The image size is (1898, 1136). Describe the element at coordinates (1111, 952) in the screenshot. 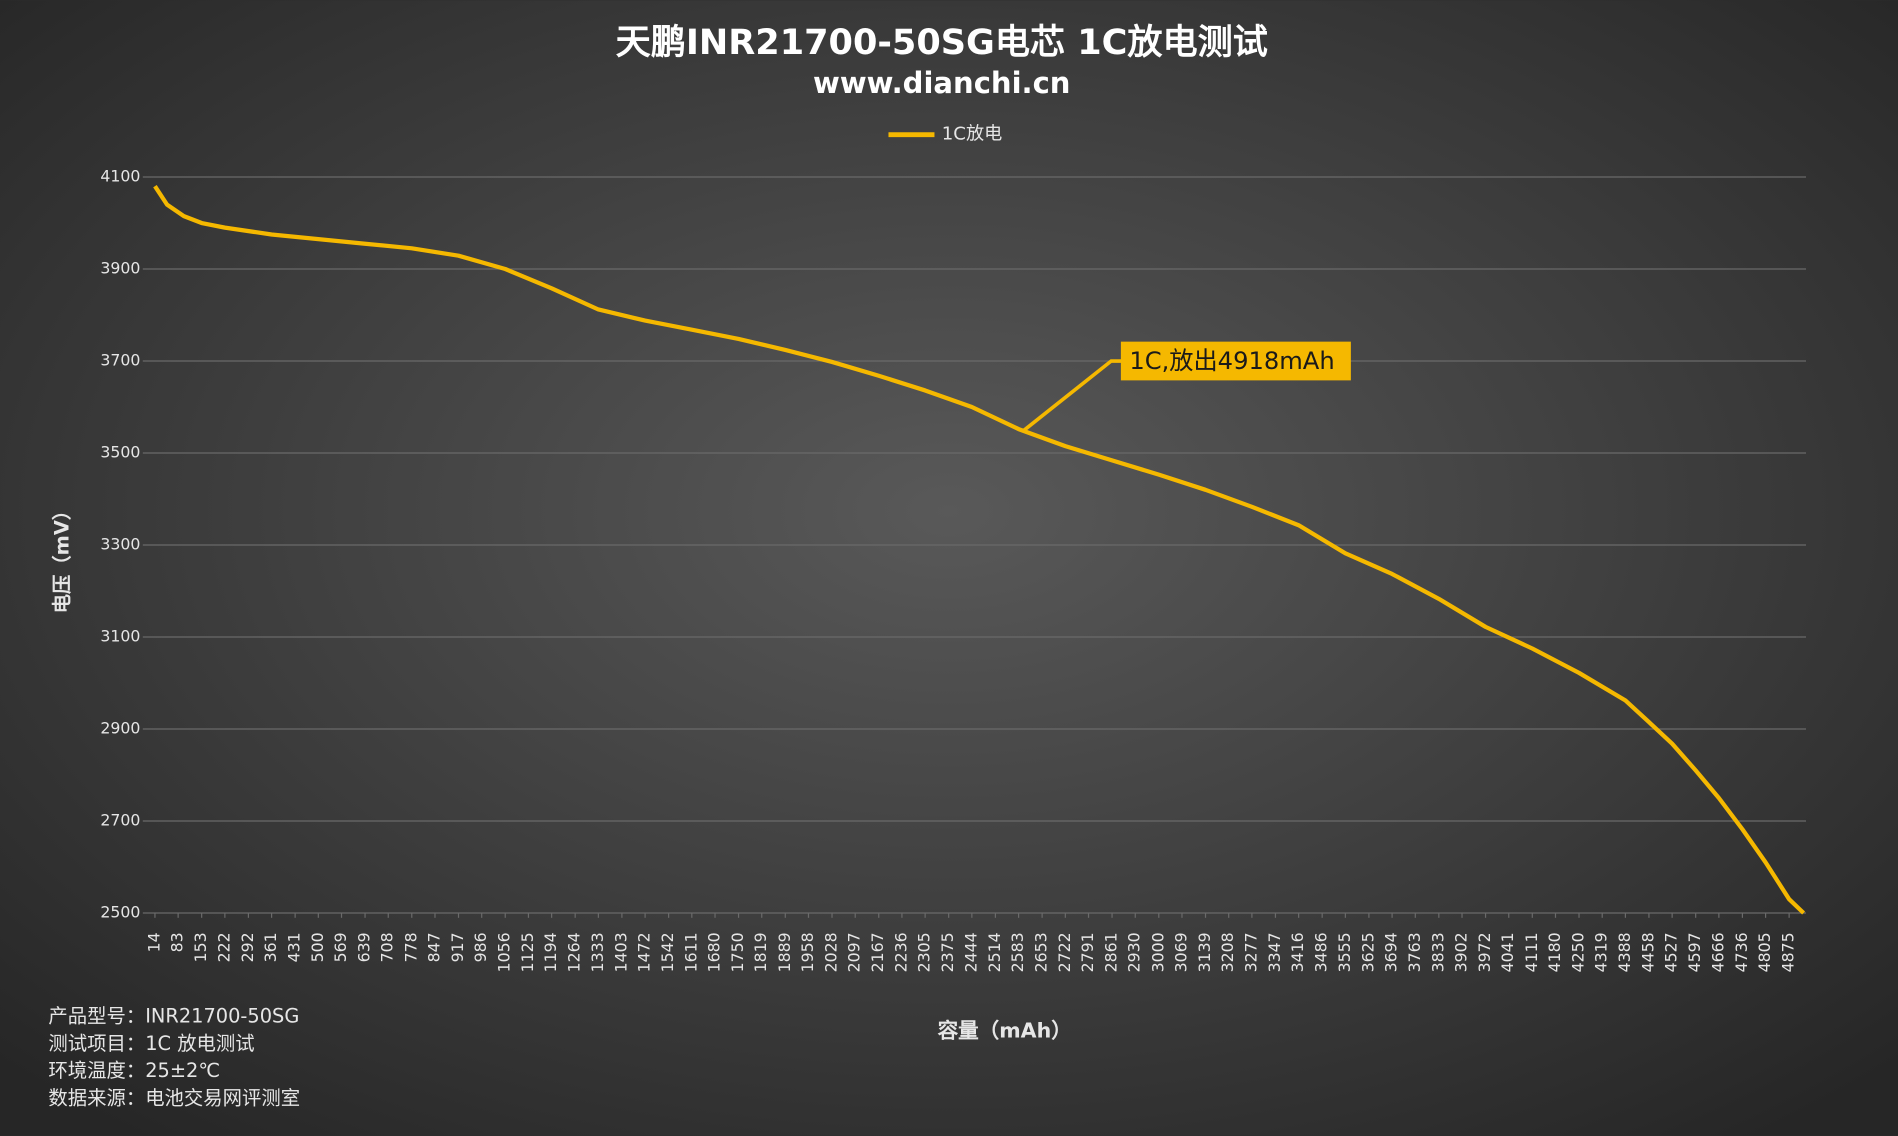

I see `x-tick-label: 2861` at that location.